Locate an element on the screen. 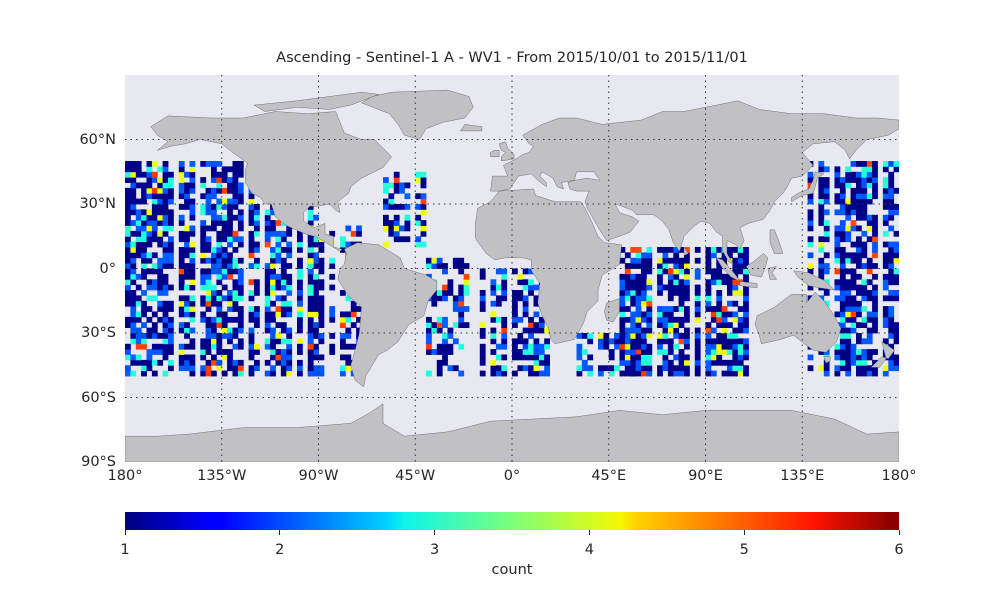  land-iceland is located at coordinates (471, 128).